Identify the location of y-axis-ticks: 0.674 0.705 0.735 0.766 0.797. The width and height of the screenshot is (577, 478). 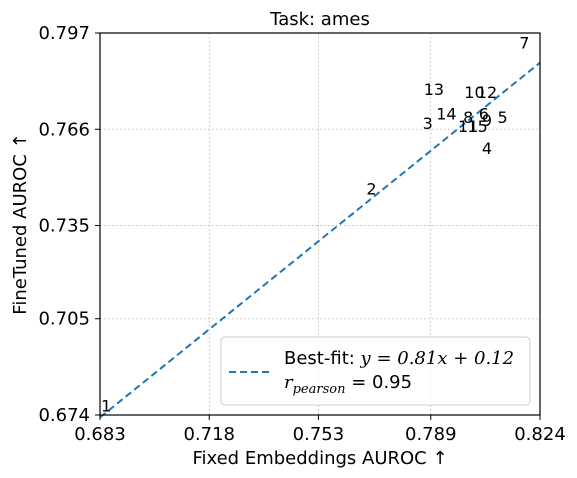
(69, 224).